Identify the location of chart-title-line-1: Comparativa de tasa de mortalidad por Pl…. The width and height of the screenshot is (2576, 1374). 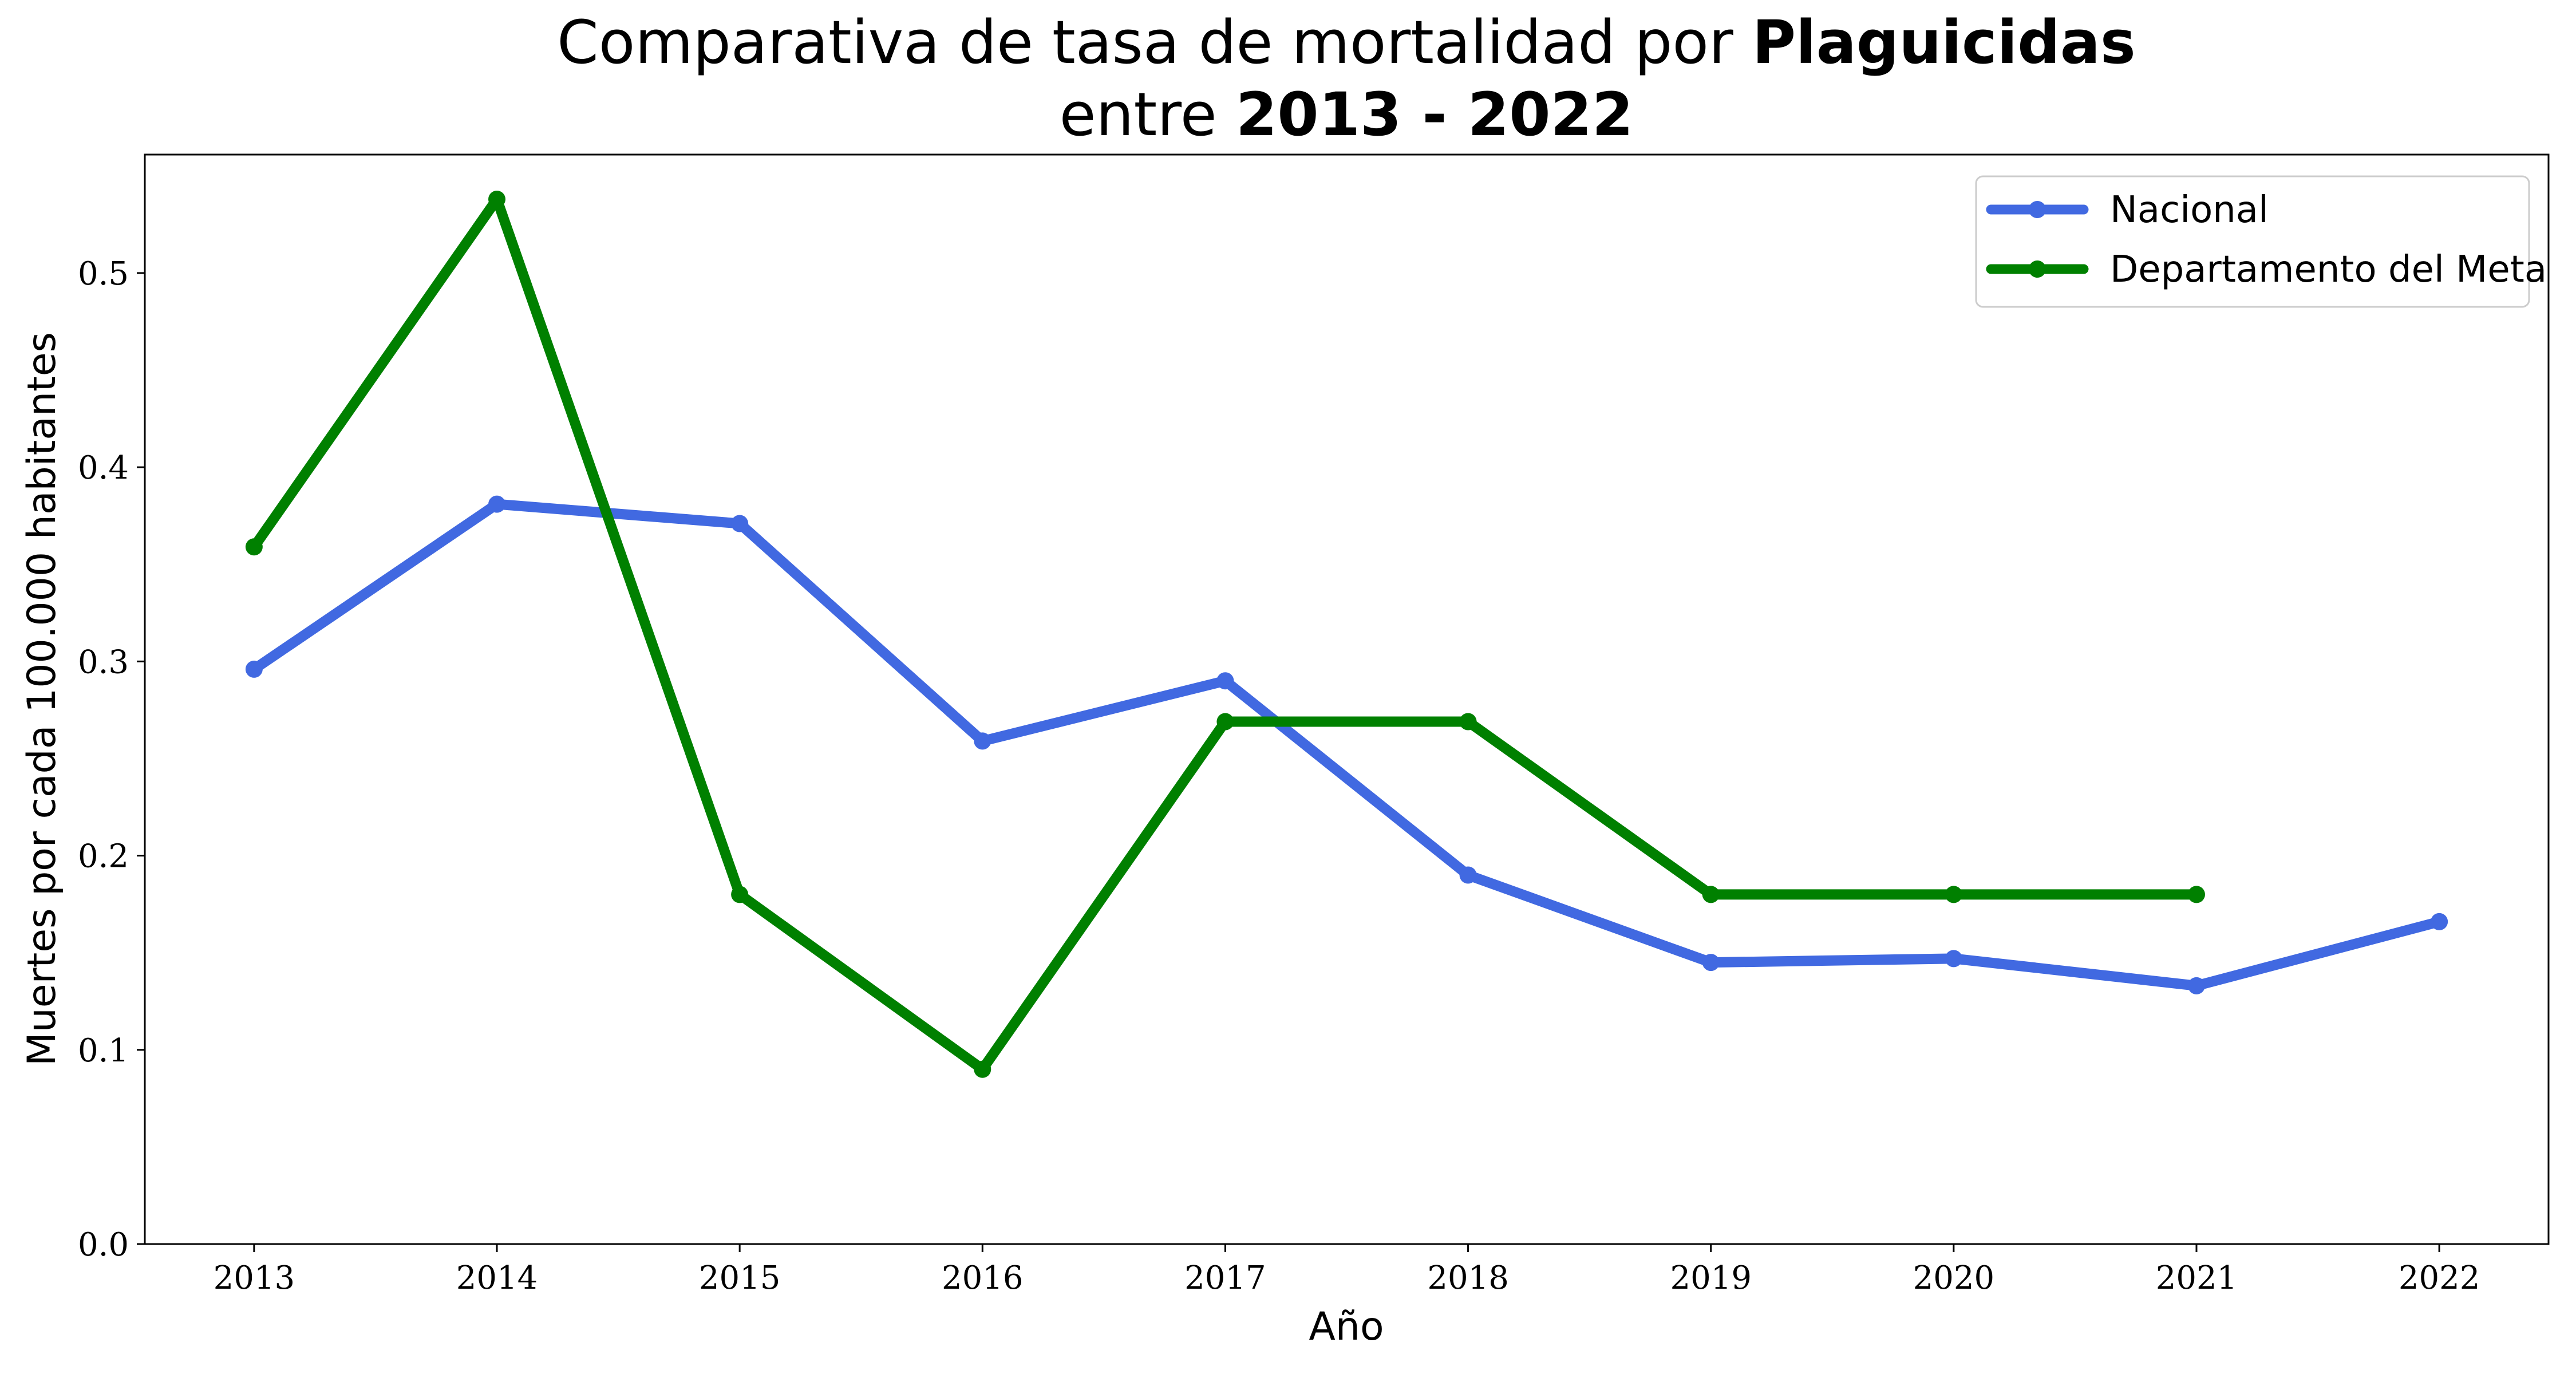
(1346, 42).